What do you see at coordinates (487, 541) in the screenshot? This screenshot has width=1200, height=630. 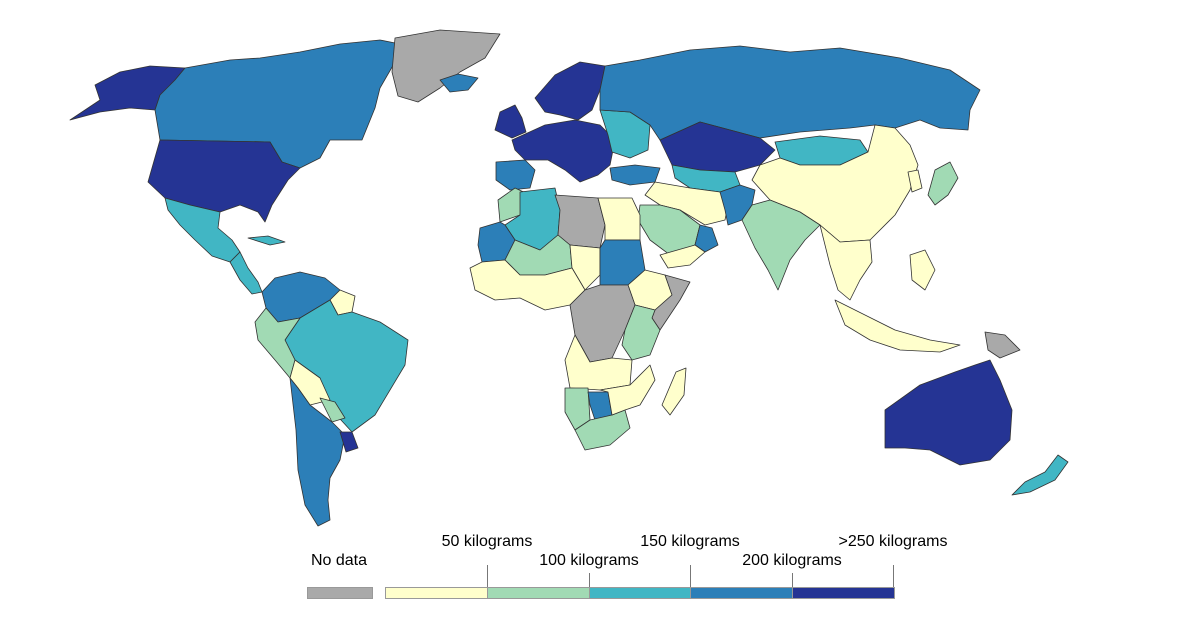 I see `legend-threshold-label: 50 kilograms` at bounding box center [487, 541].